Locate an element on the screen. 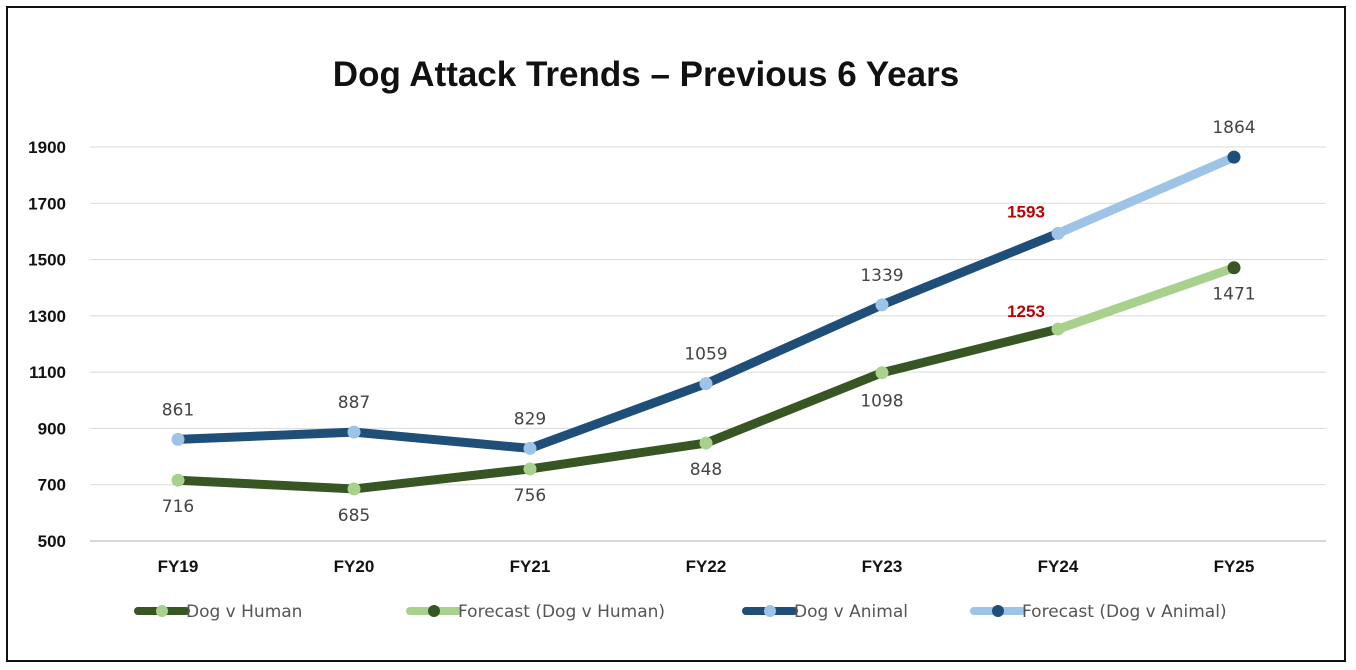  y-tick-label: 500 is located at coordinates (52, 541).